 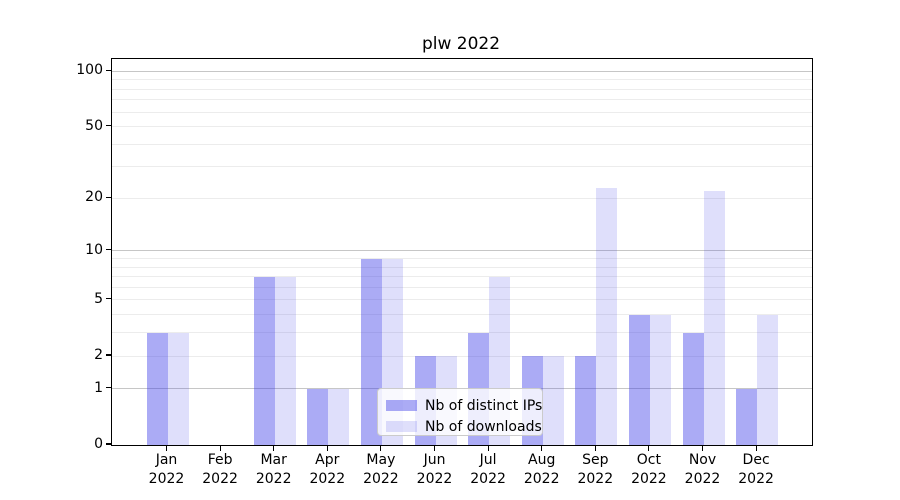 What do you see at coordinates (327, 470) in the screenshot?
I see `x-axis-tick-label: Apr 2022` at bounding box center [327, 470].